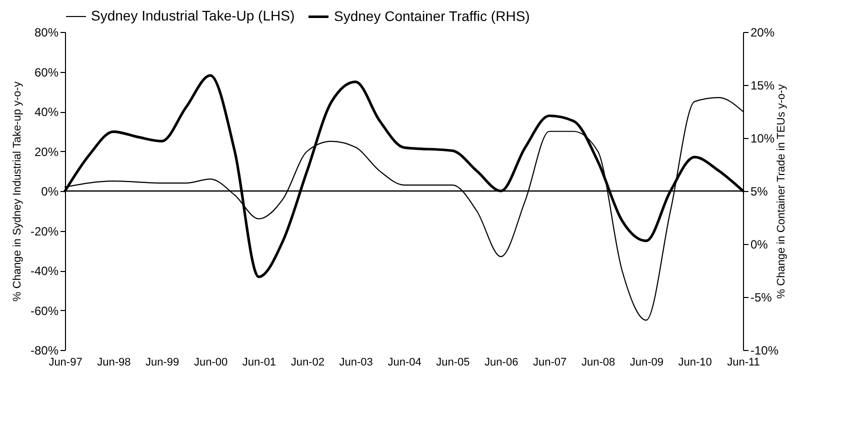  Describe the element at coordinates (114, 362) in the screenshot. I see `x-tick-label: Jun-98` at that location.